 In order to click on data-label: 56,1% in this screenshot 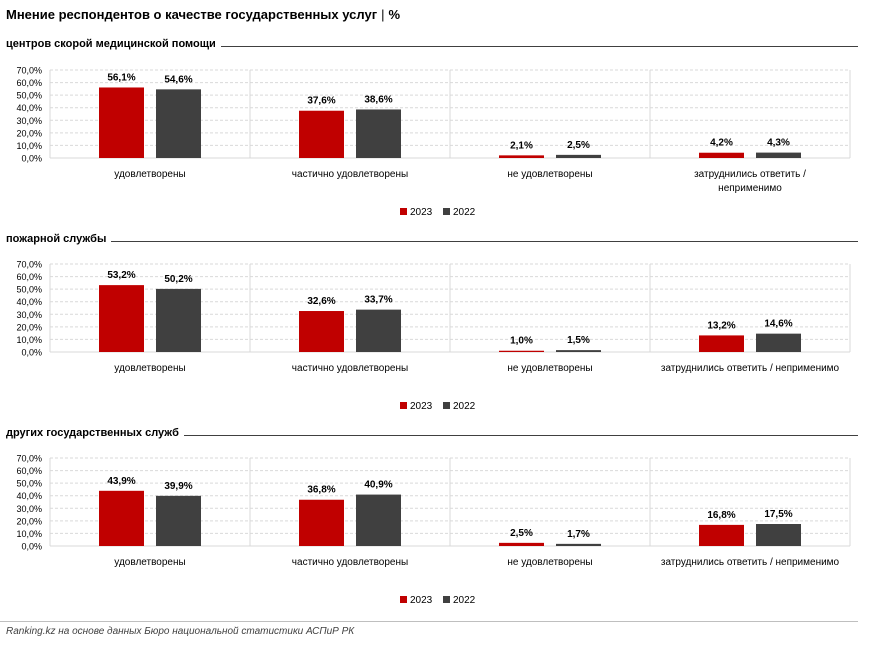, I will do `click(121, 77)`.